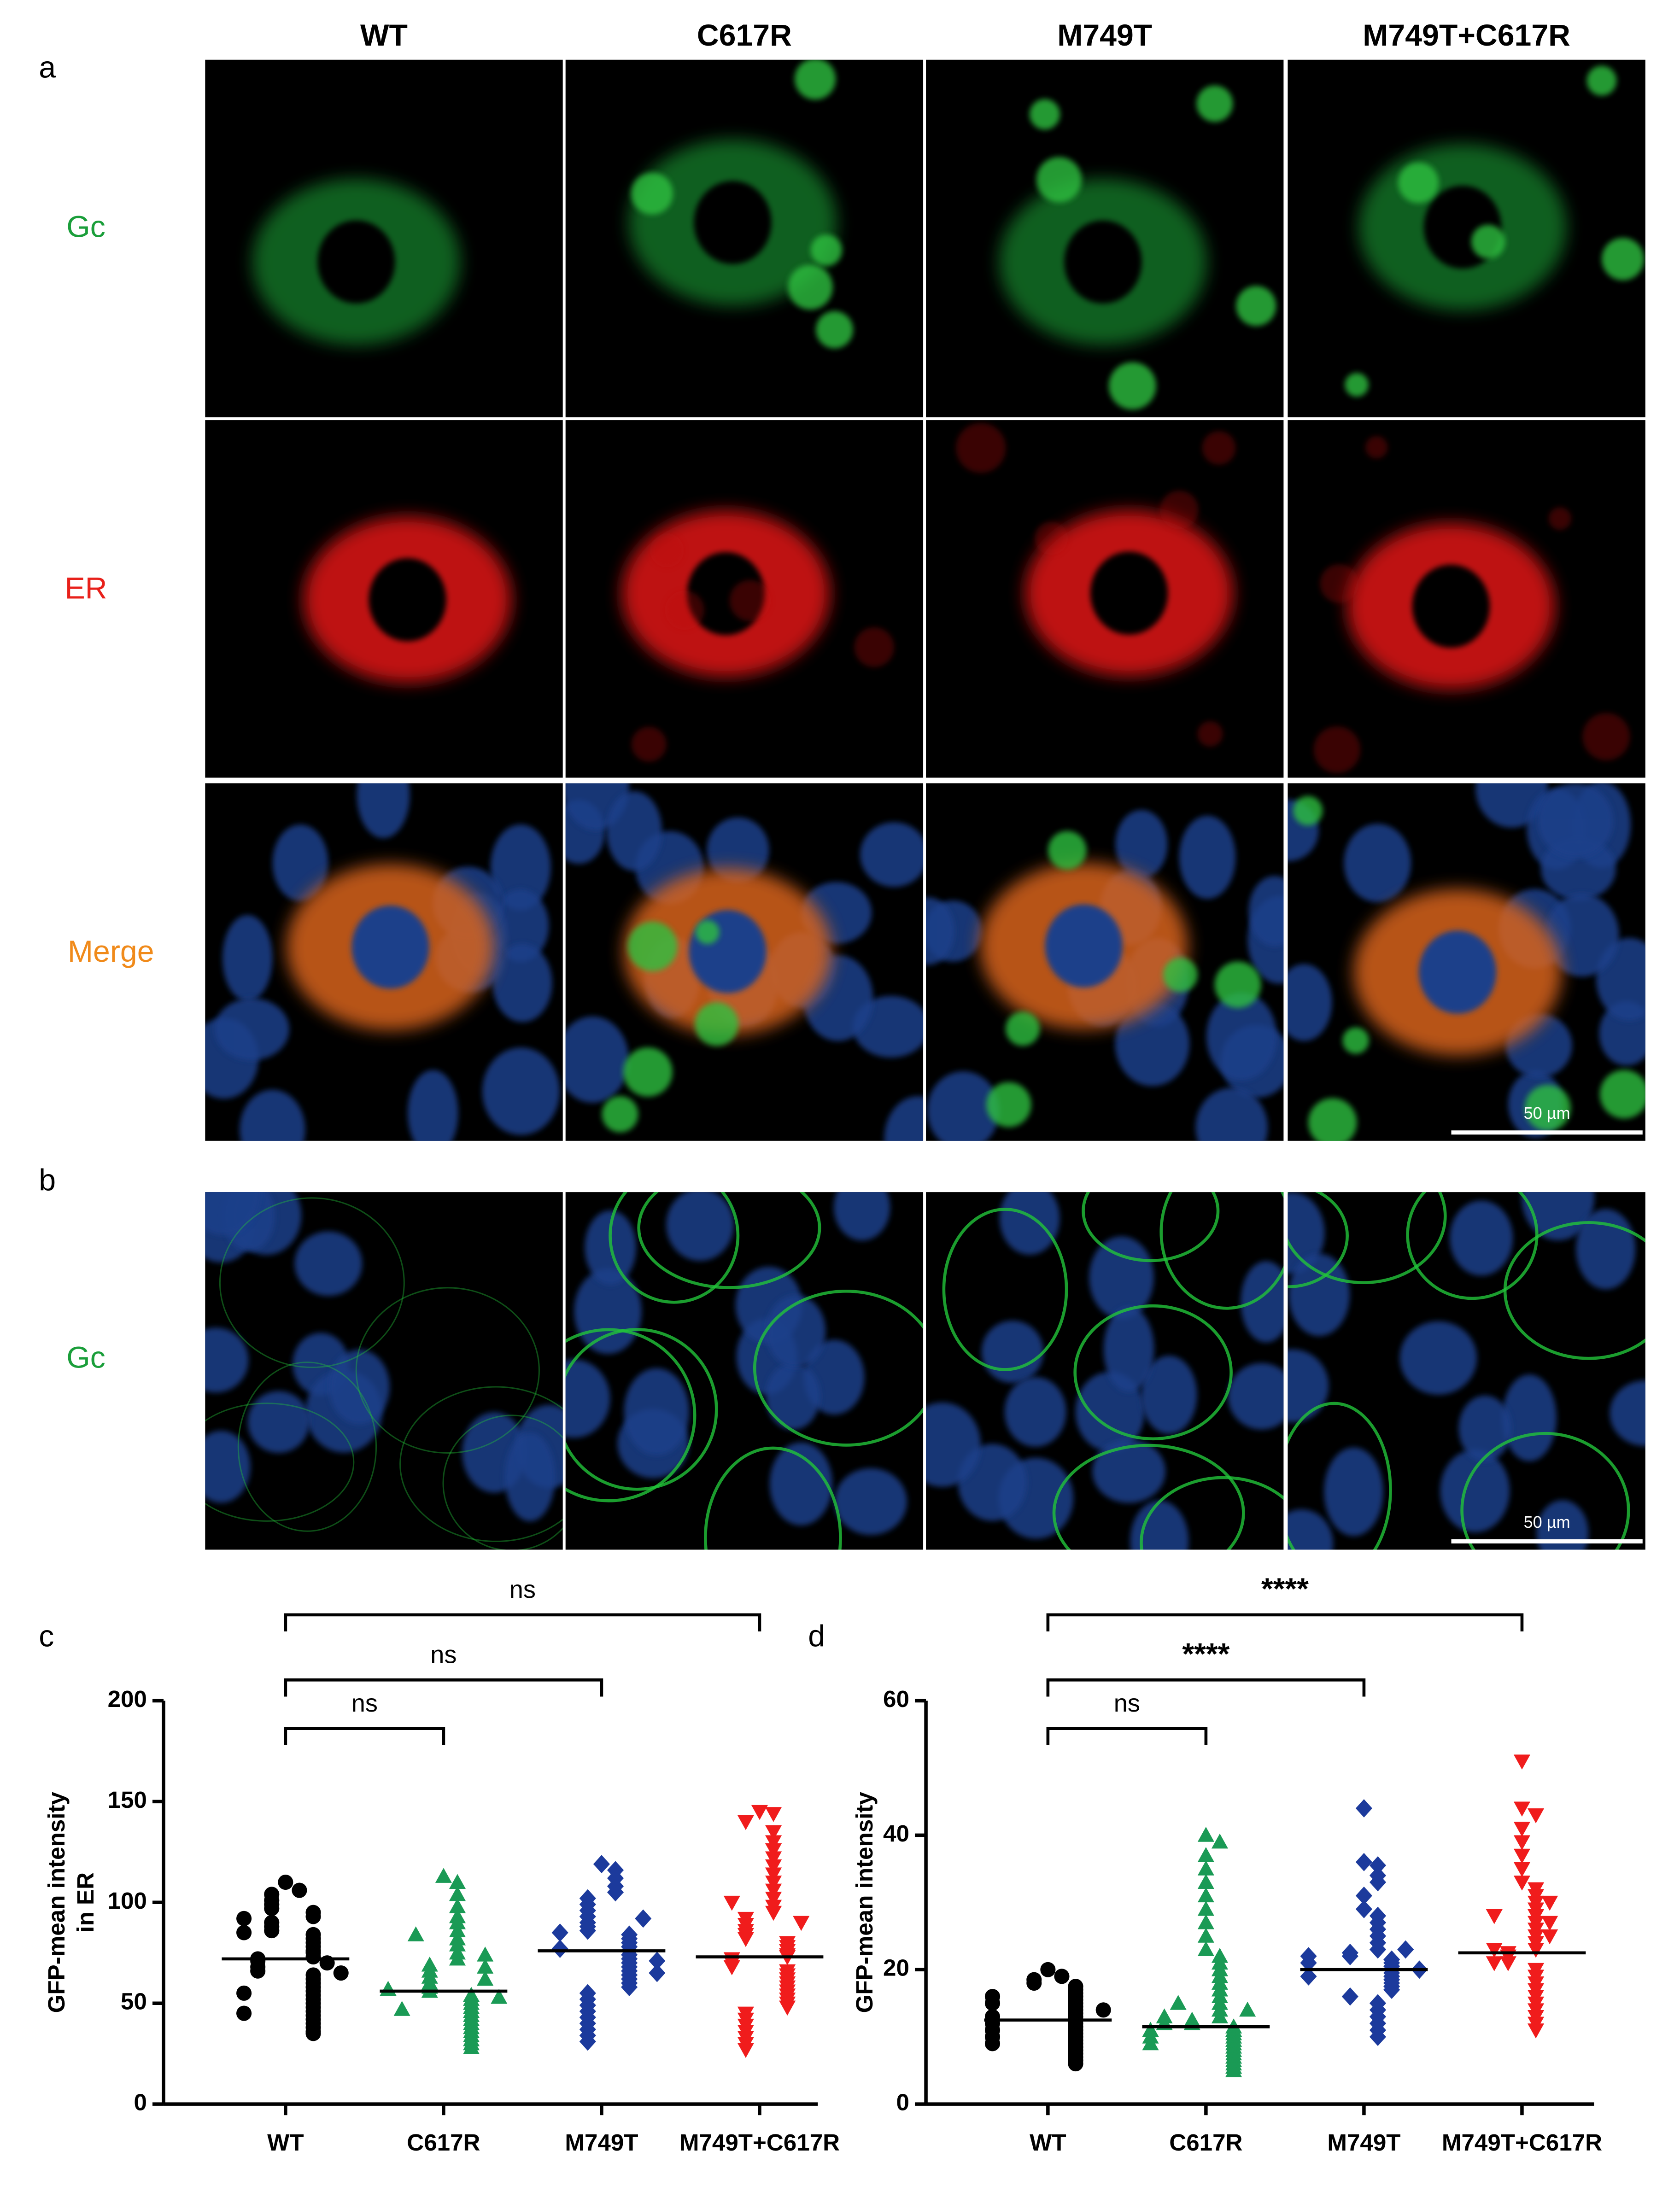  I want to click on y-tick-label: 150, so click(127, 1800).